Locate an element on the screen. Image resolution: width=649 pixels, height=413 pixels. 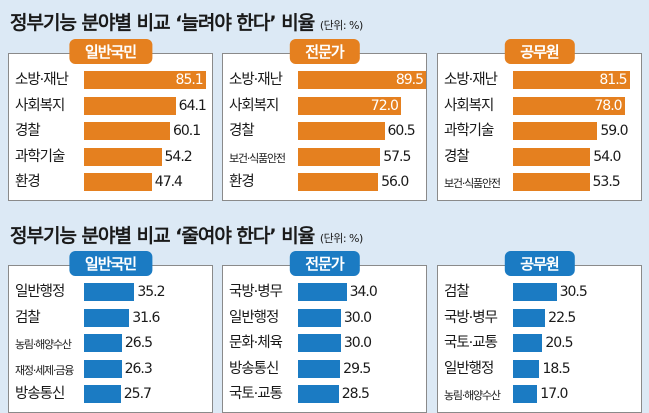
value-label: 20.5 is located at coordinates (559, 343).